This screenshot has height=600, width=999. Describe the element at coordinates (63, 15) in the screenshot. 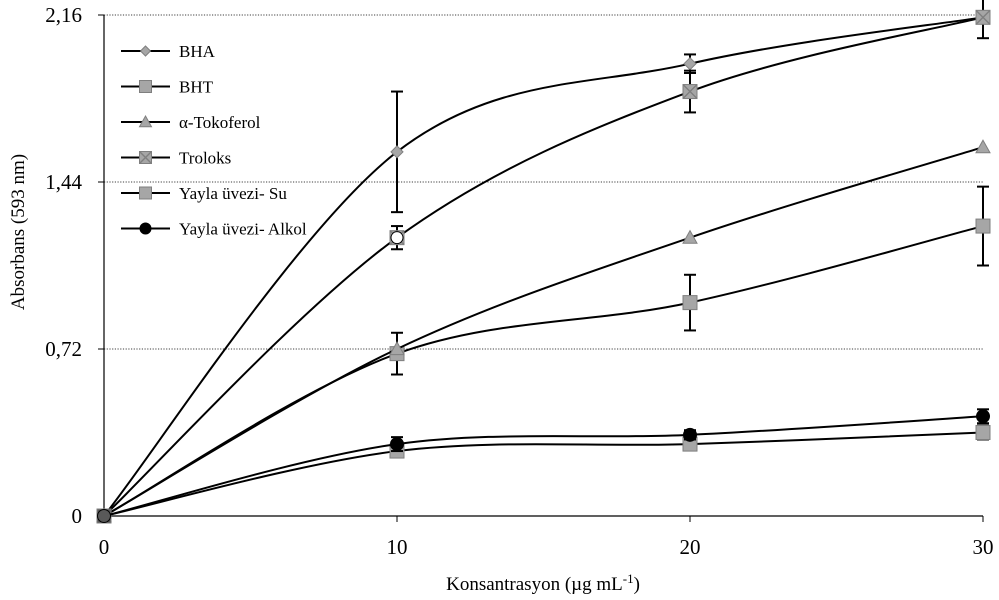

I see `y-tick-label: 2,16` at that location.